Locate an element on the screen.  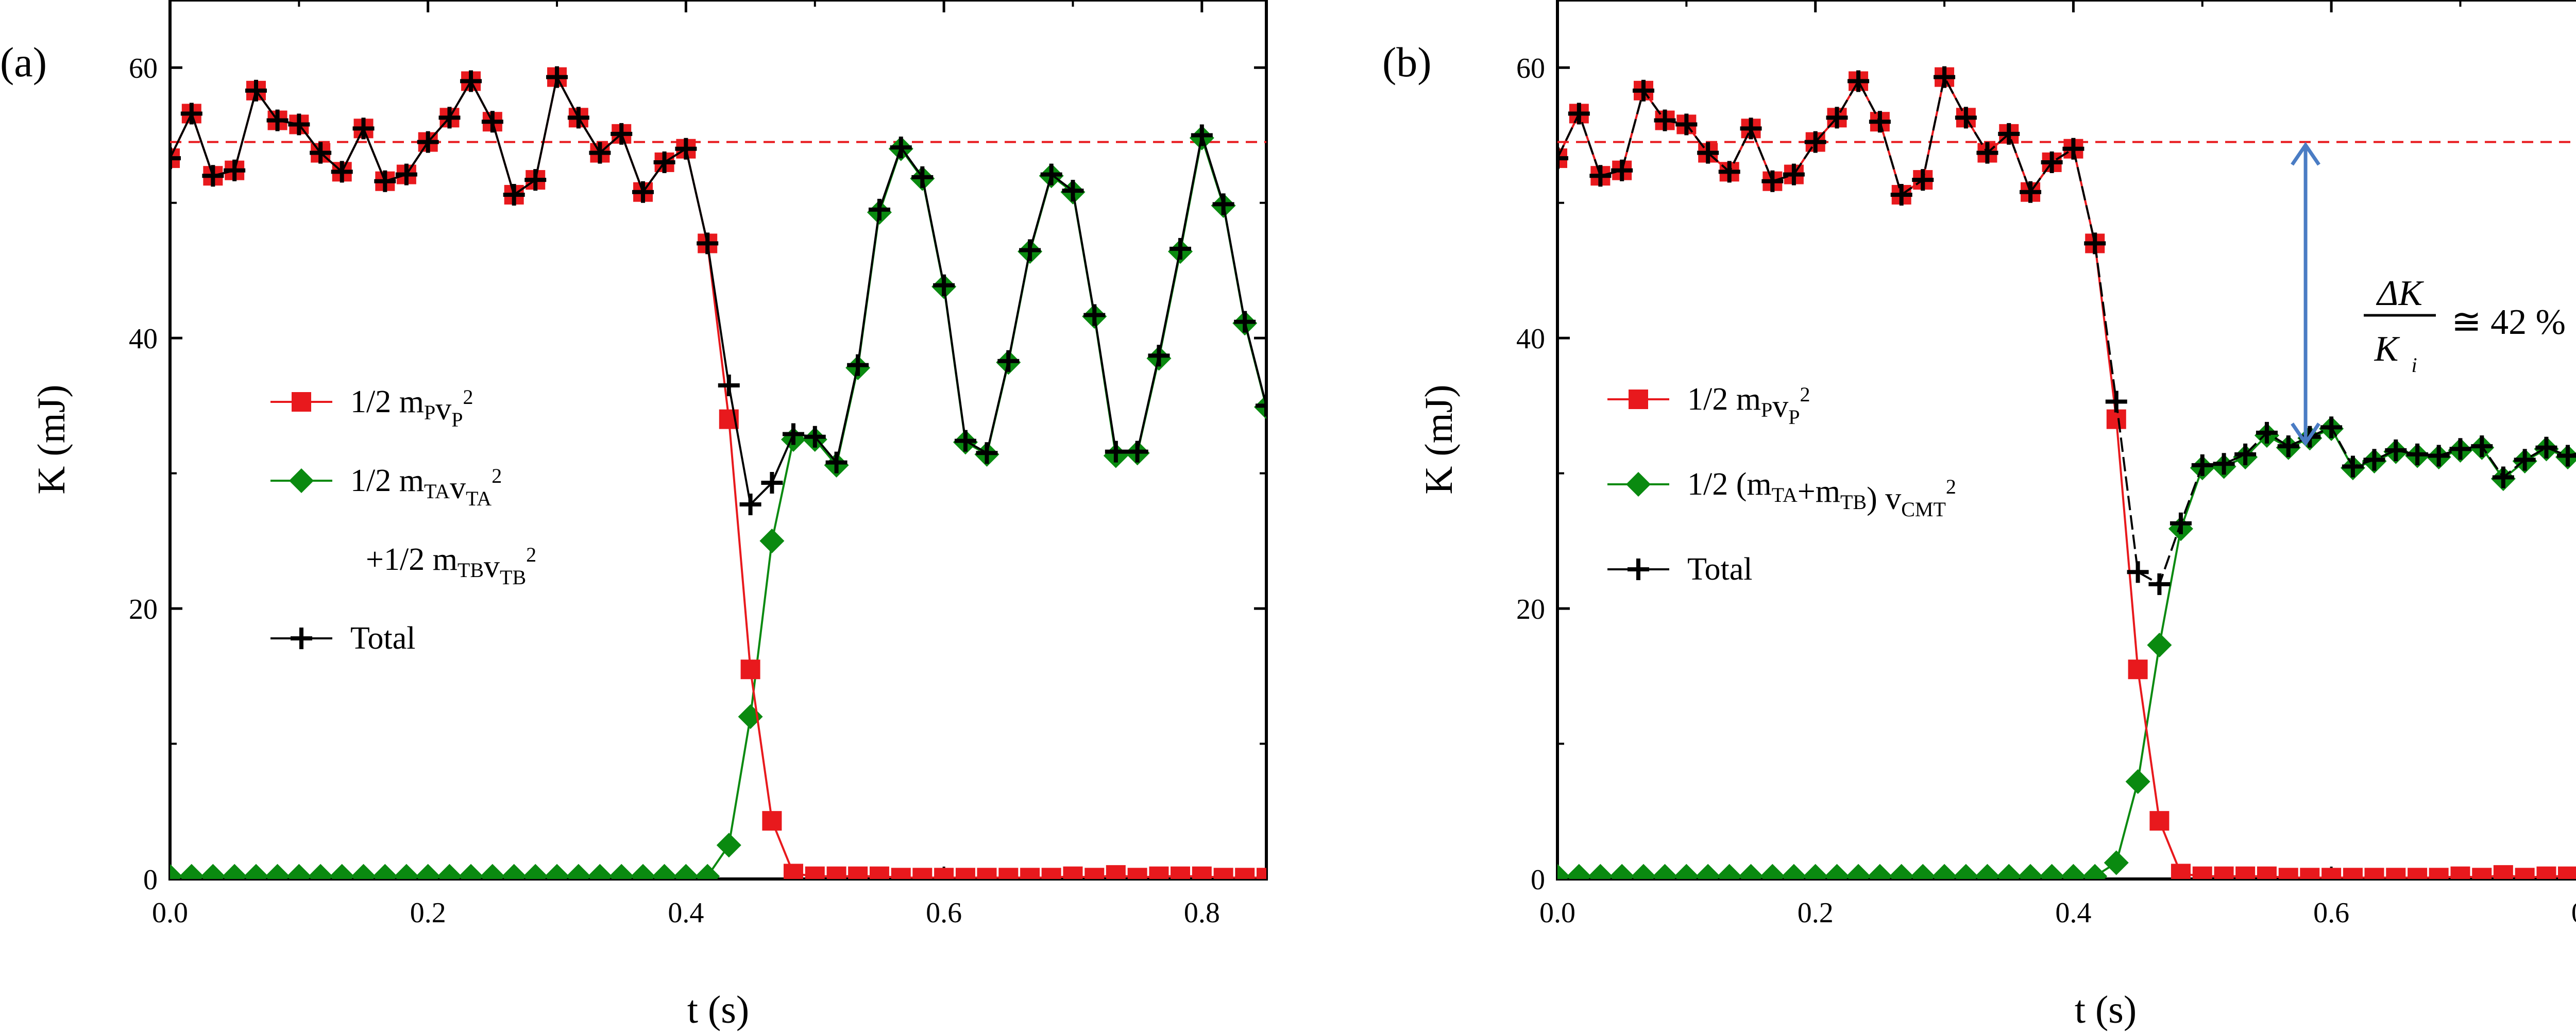
panel-label: (a) is located at coordinates (23, 62).